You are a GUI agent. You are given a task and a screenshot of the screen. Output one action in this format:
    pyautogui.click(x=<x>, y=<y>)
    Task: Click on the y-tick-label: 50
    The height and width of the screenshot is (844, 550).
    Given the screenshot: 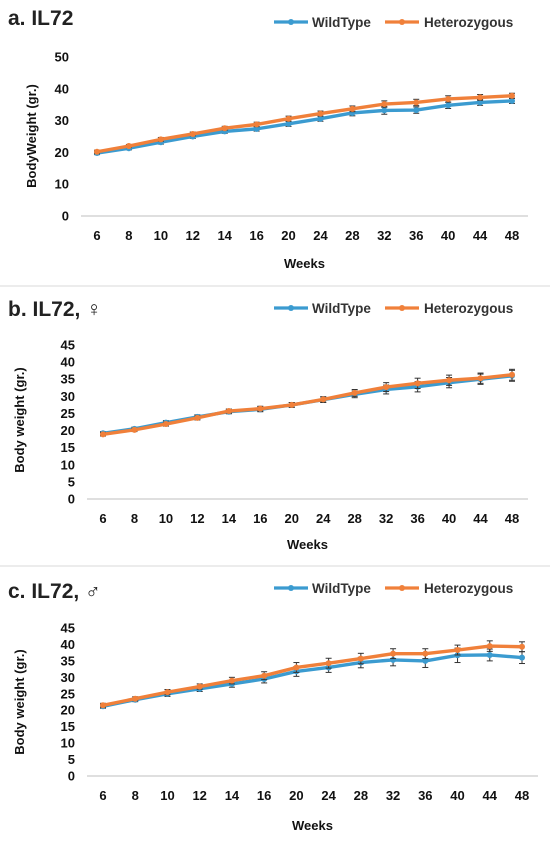 What is the action you would take?
    pyautogui.click(x=62, y=57)
    